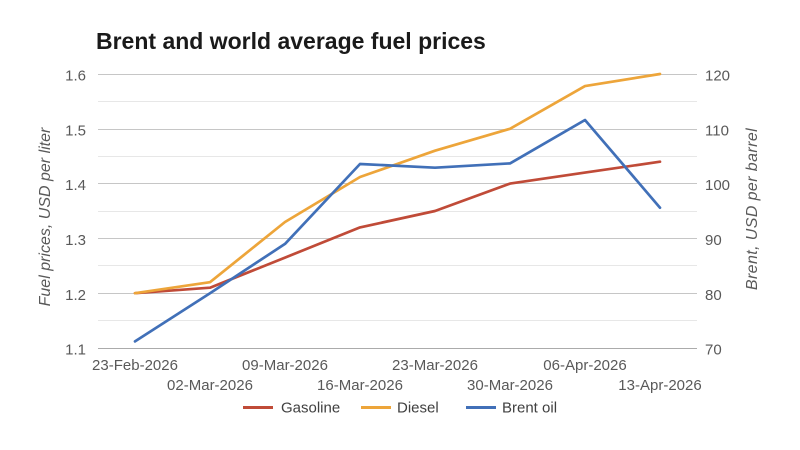 This screenshot has height=450, width=800. Describe the element at coordinates (210, 385) in the screenshot. I see `svg-text: 02-Mar-2026` at that location.